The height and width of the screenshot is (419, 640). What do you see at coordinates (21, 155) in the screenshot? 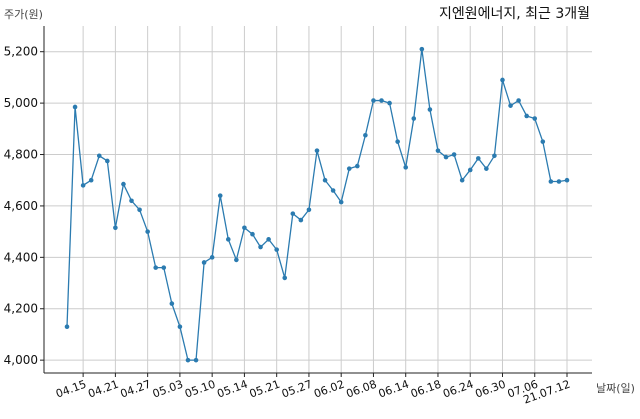
I see `y-tick-label: 4,800` at bounding box center [21, 155].